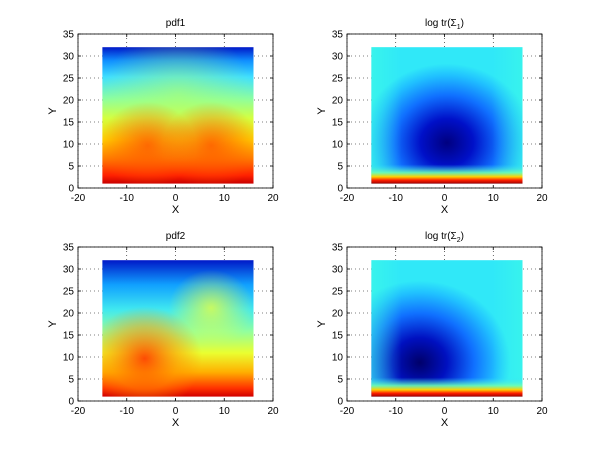 This screenshot has width=601, height=451. I want to click on subplot-title: pdf1, so click(176, 23).